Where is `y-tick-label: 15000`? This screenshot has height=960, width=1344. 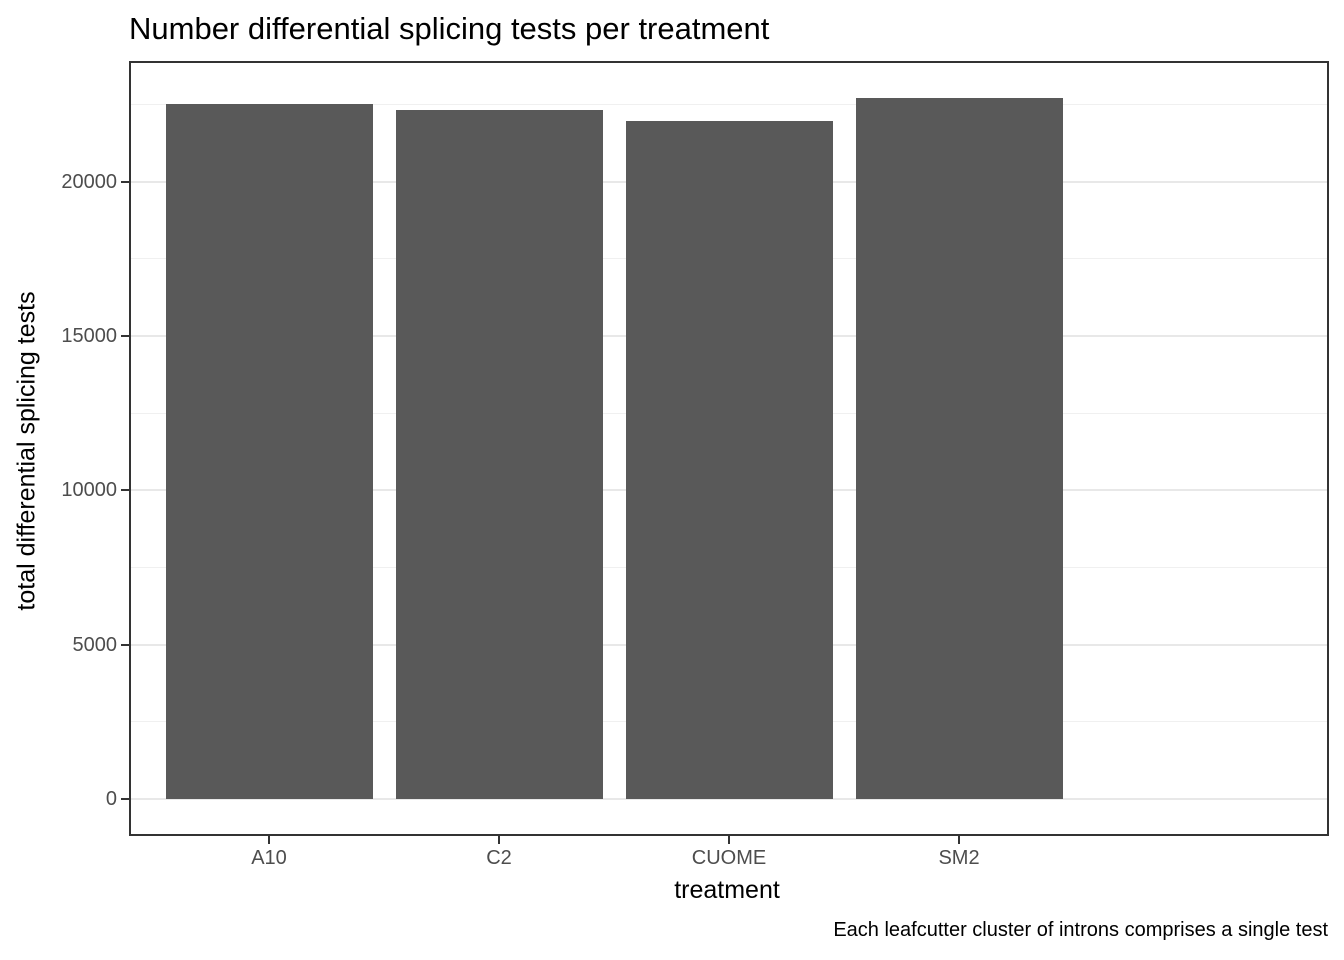
y-tick-label: 15000 is located at coordinates (89, 336).